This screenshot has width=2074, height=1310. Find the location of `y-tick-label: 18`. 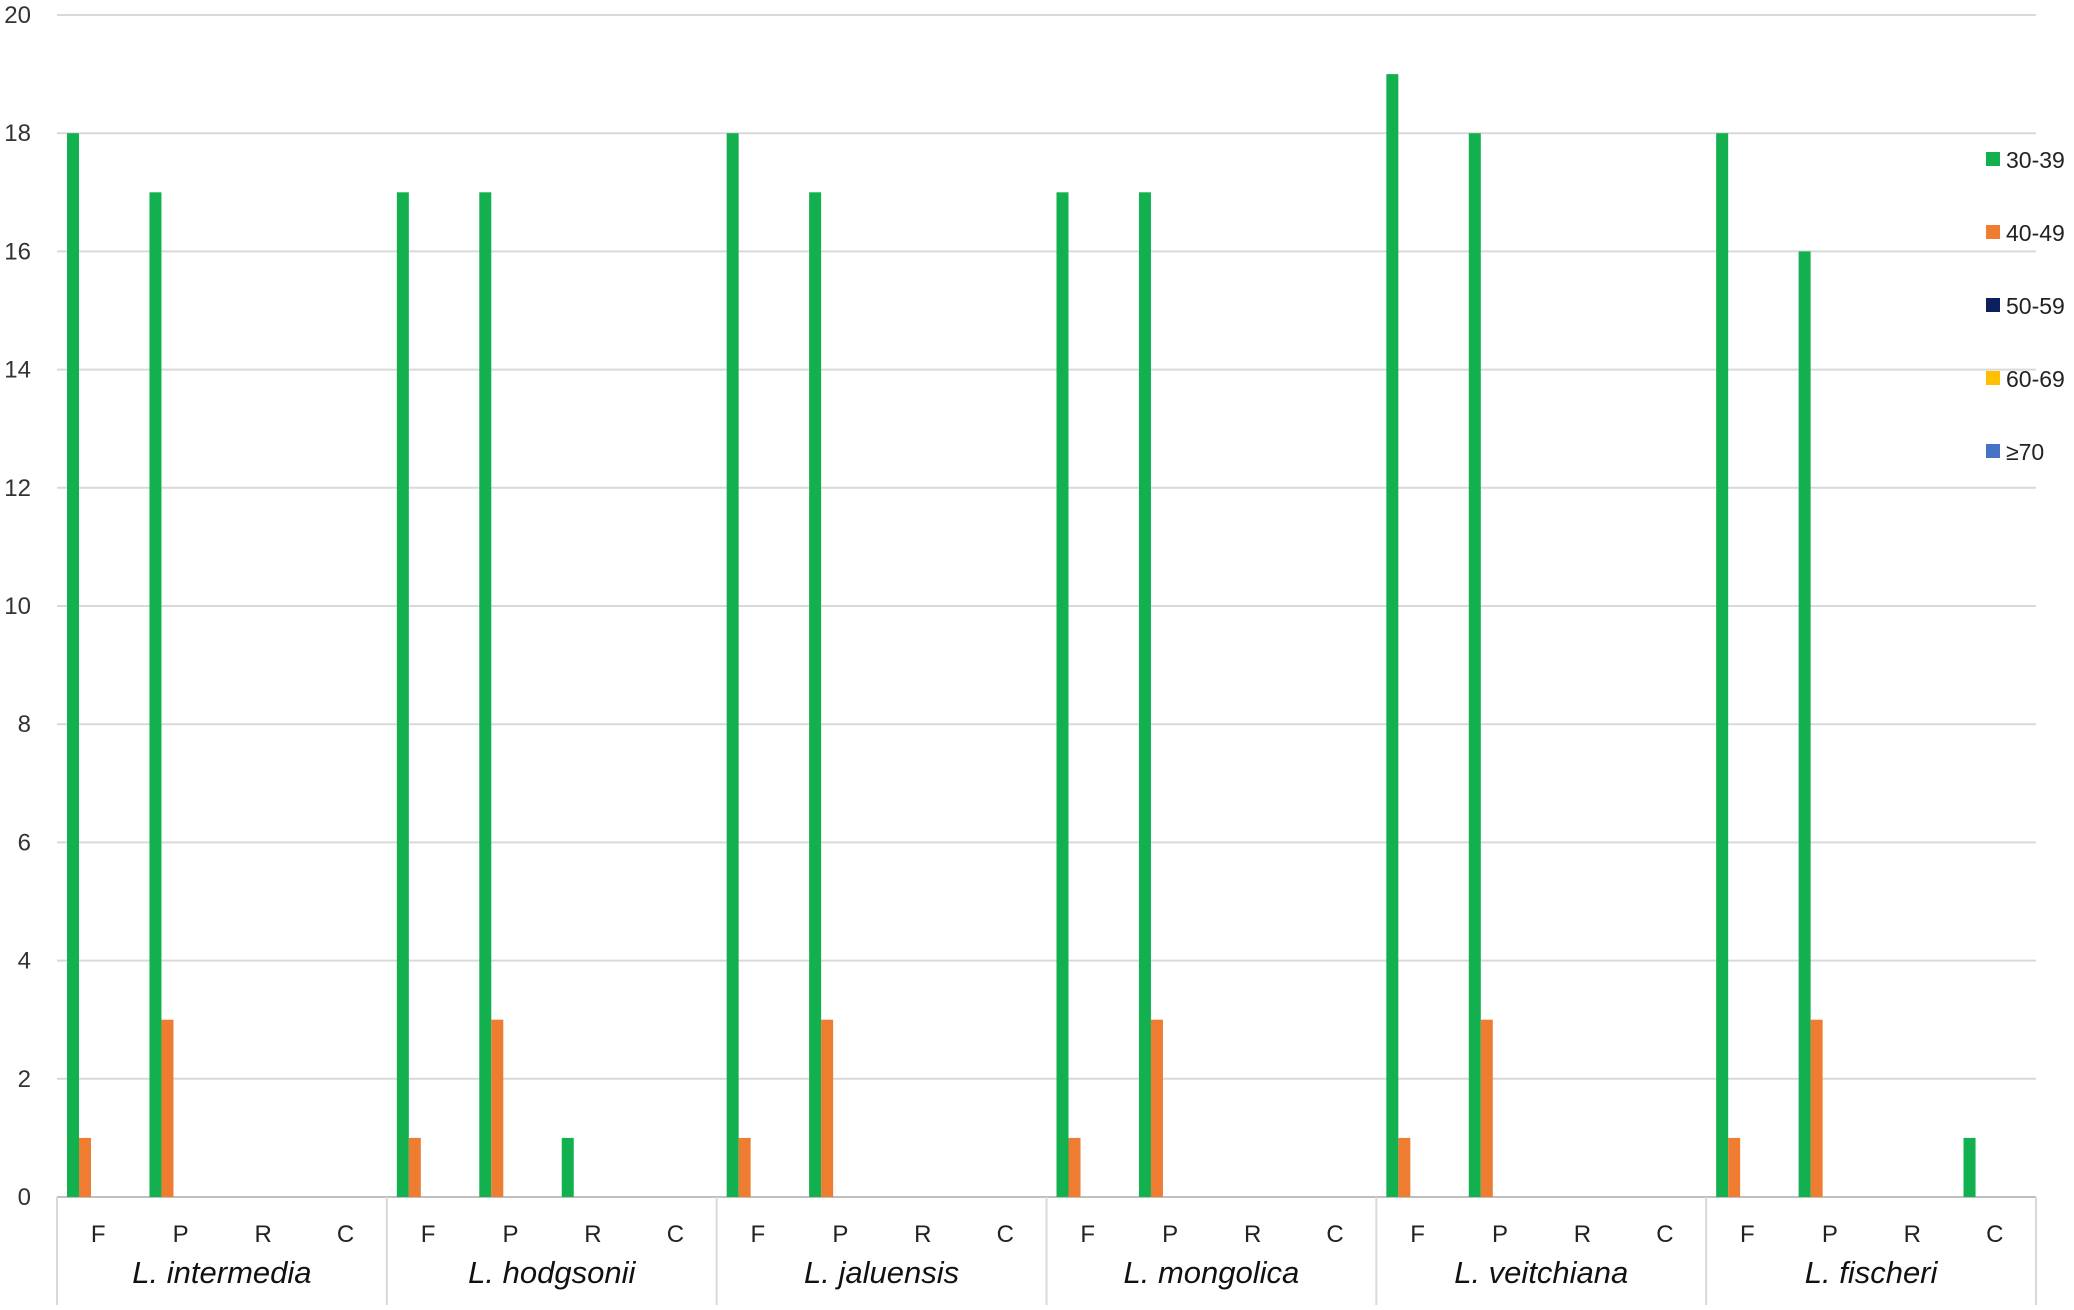

y-tick-label: 18 is located at coordinates (17, 133).